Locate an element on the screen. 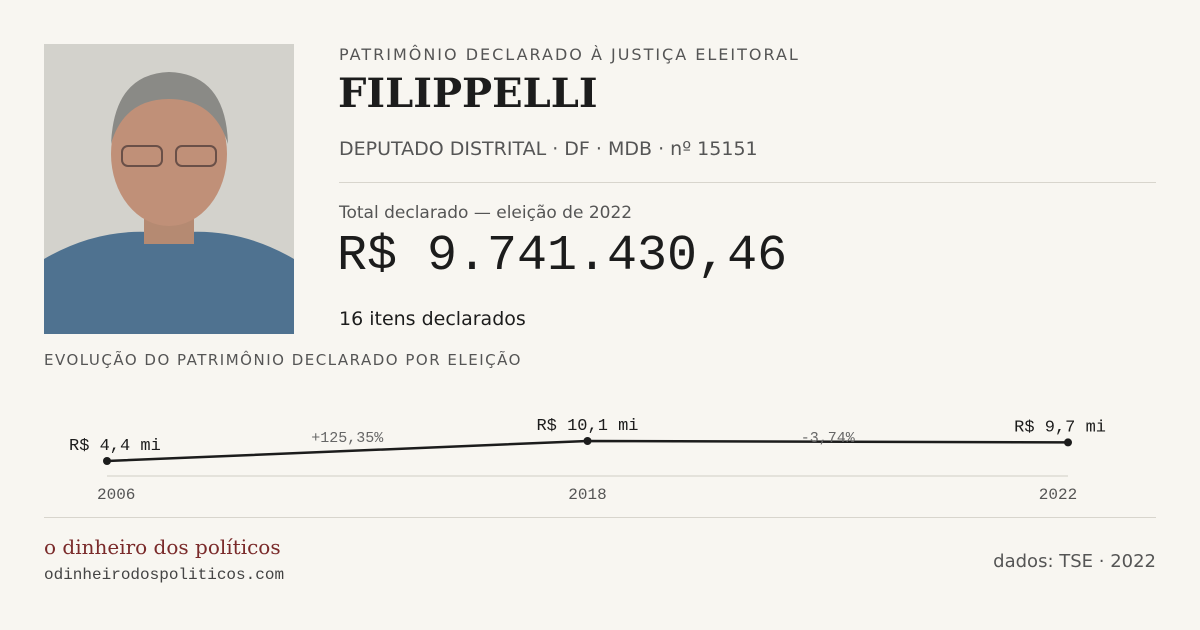 Image resolution: width=1200 pixels, height=630 pixels. photo is located at coordinates (169, 189).